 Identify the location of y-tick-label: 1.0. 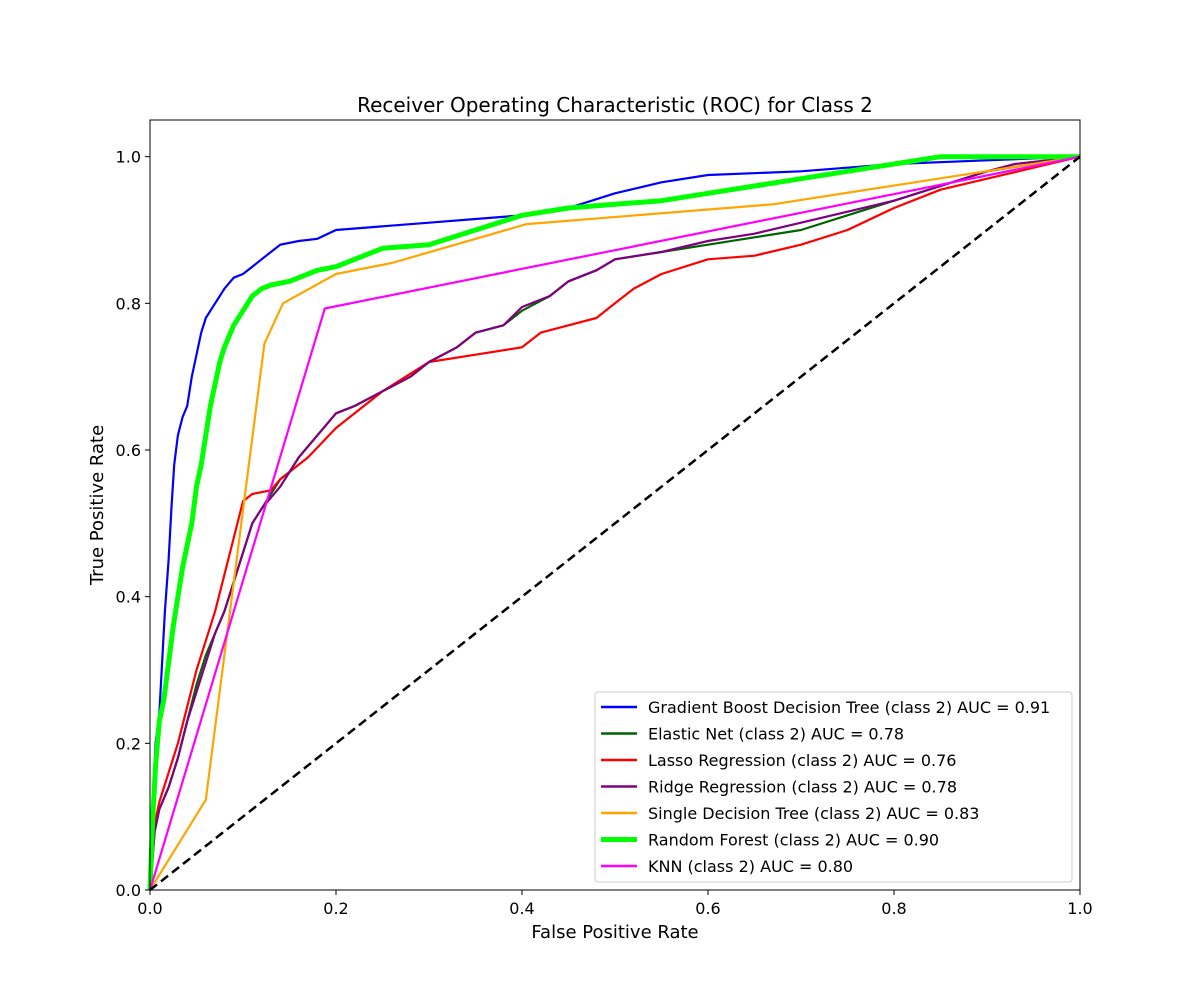
(128, 157).